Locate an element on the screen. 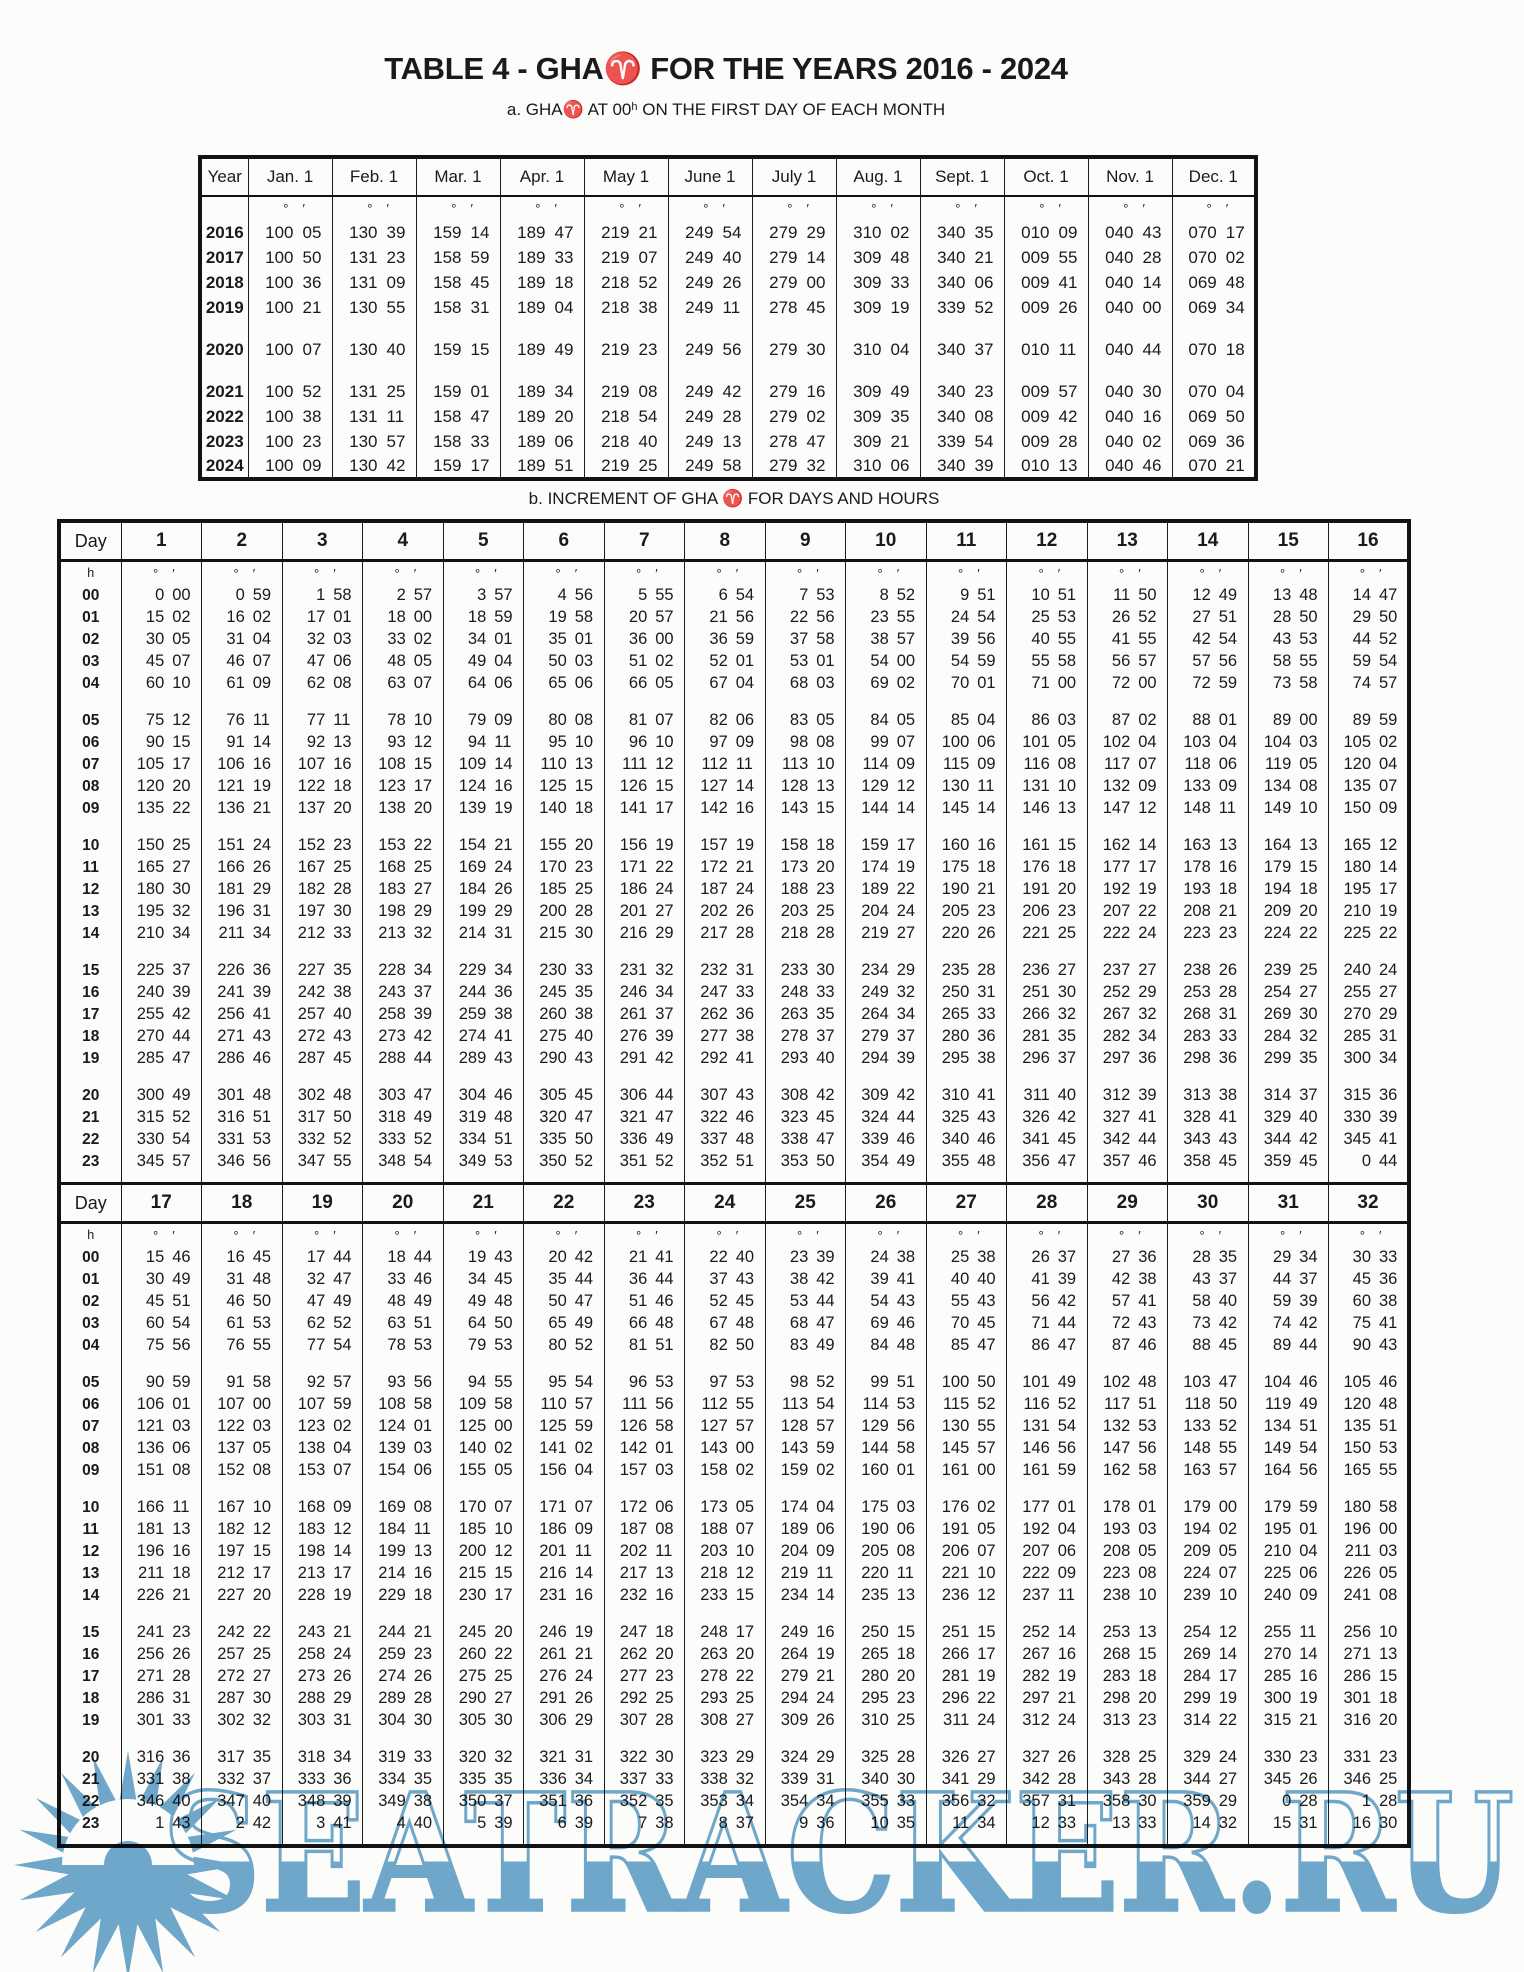 This screenshot has height=1972, width=1524. gha-value-cell: 279 30 is located at coordinates (793, 349).